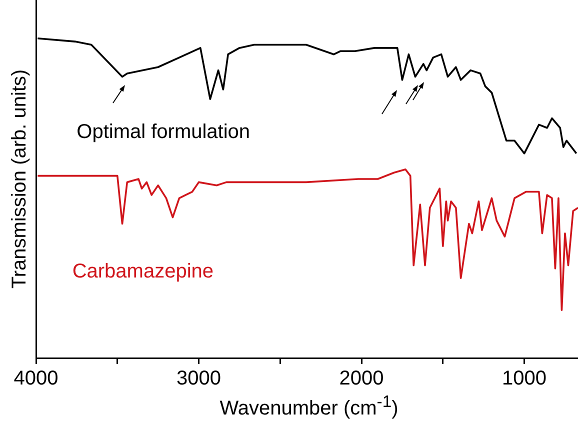 Image resolution: width=578 pixels, height=424 pixels. Describe the element at coordinates (309, 406) in the screenshot. I see `x-axis-title: Wavenumber (cm$^{-1}$)` at that location.